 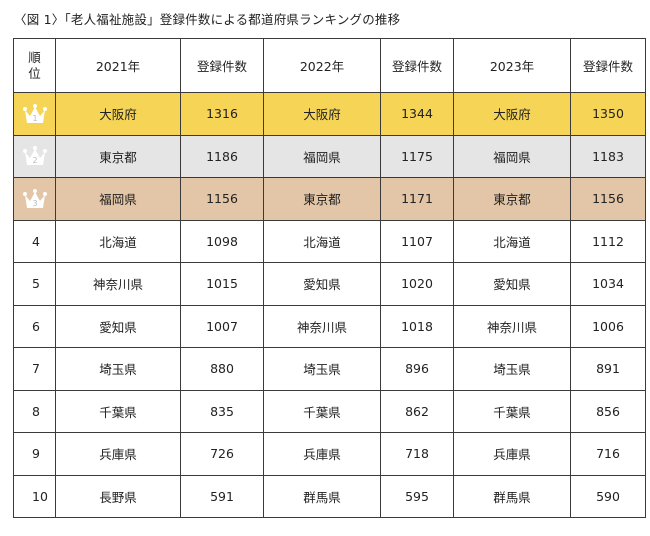 I want to click on count-2023: 590, so click(x=608, y=496).